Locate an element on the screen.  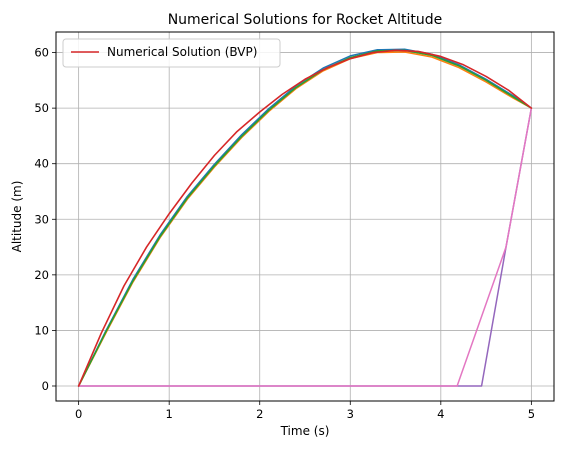
x-tick-label: 2 is located at coordinates (259, 414).